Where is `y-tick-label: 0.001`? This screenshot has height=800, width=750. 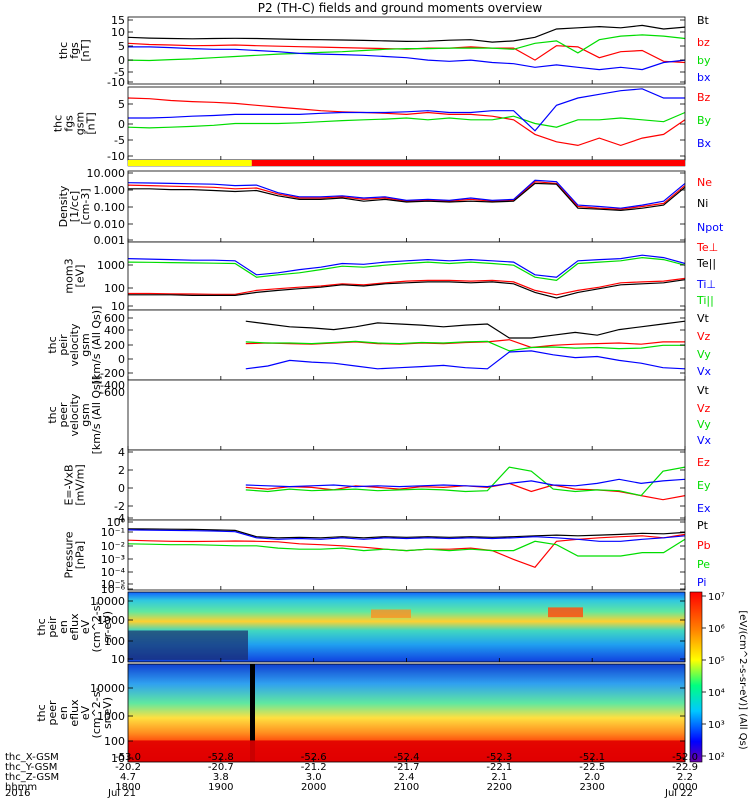 y-tick-label: 0.001 is located at coordinates (110, 240).